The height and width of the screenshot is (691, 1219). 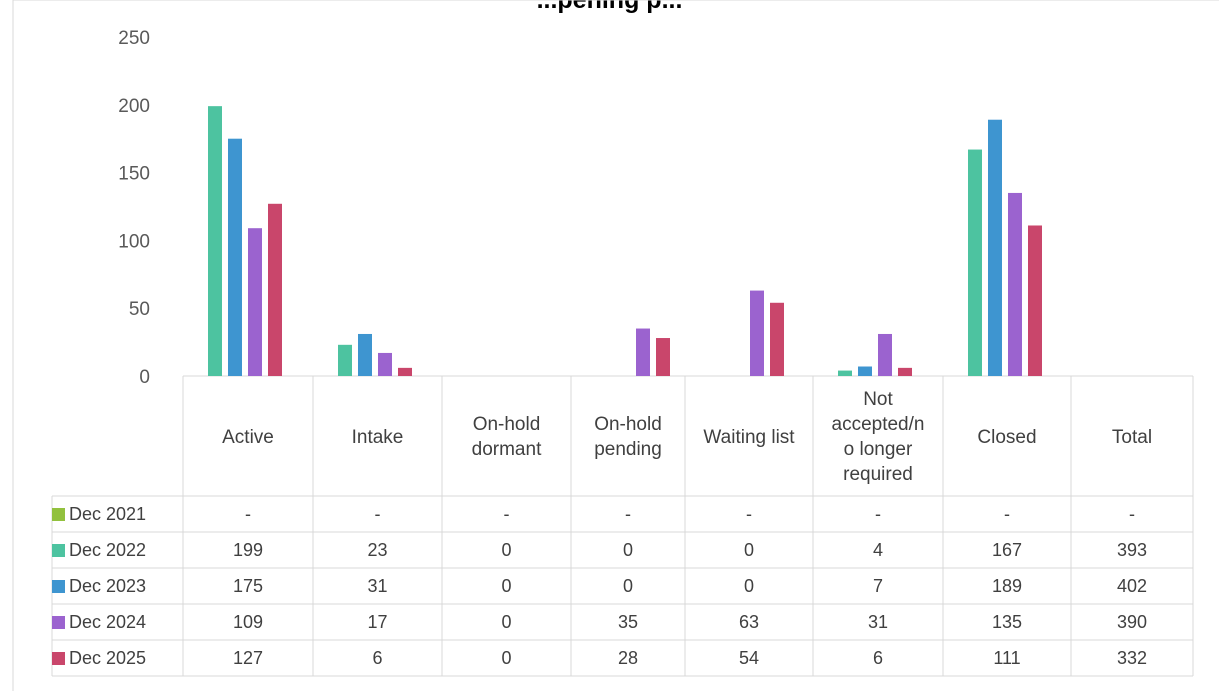 I want to click on data-label: 35, so click(x=628, y=621).